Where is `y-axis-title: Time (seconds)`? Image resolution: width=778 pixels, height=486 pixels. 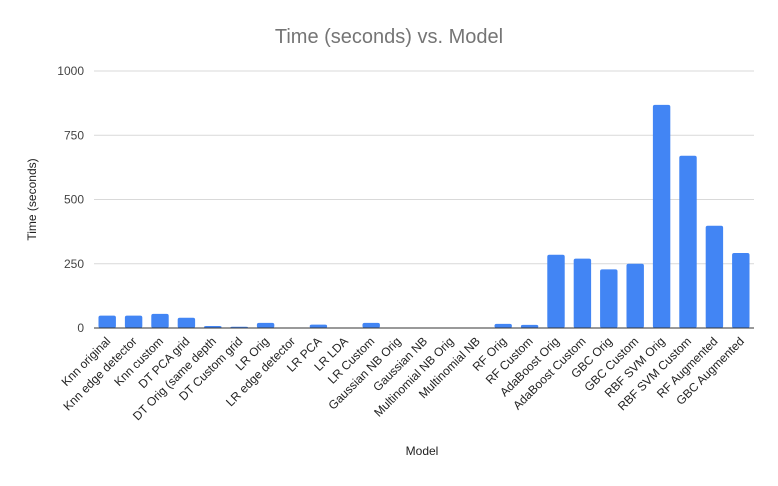 y-axis-title: Time (seconds) is located at coordinates (32, 199).